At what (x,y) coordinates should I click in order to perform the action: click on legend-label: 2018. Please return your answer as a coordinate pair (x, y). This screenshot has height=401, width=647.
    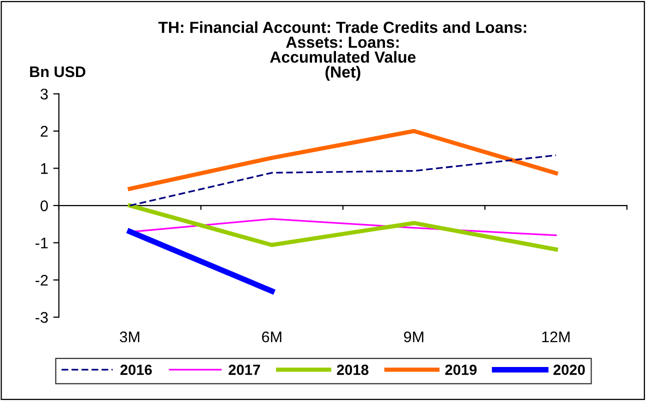
    Looking at the image, I should click on (352, 369).